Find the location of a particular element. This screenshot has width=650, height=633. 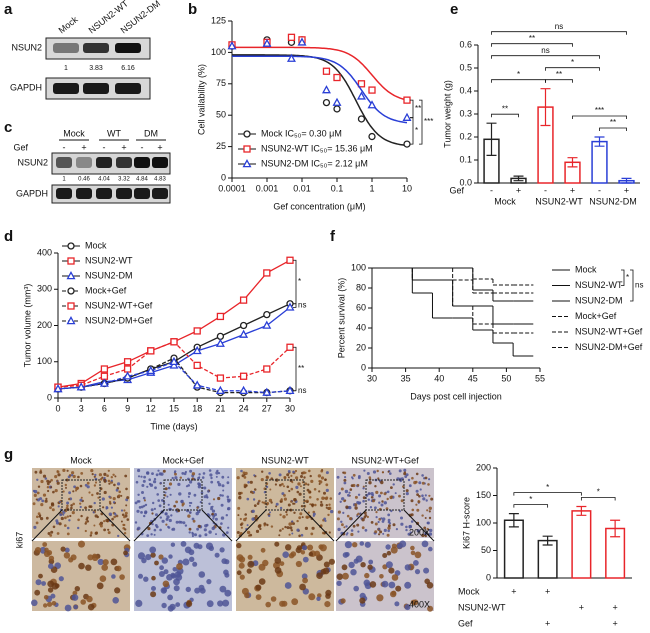

legend-label: NSUN2-WT IC₅₀= 15.36 μM is located at coordinates (317, 148).